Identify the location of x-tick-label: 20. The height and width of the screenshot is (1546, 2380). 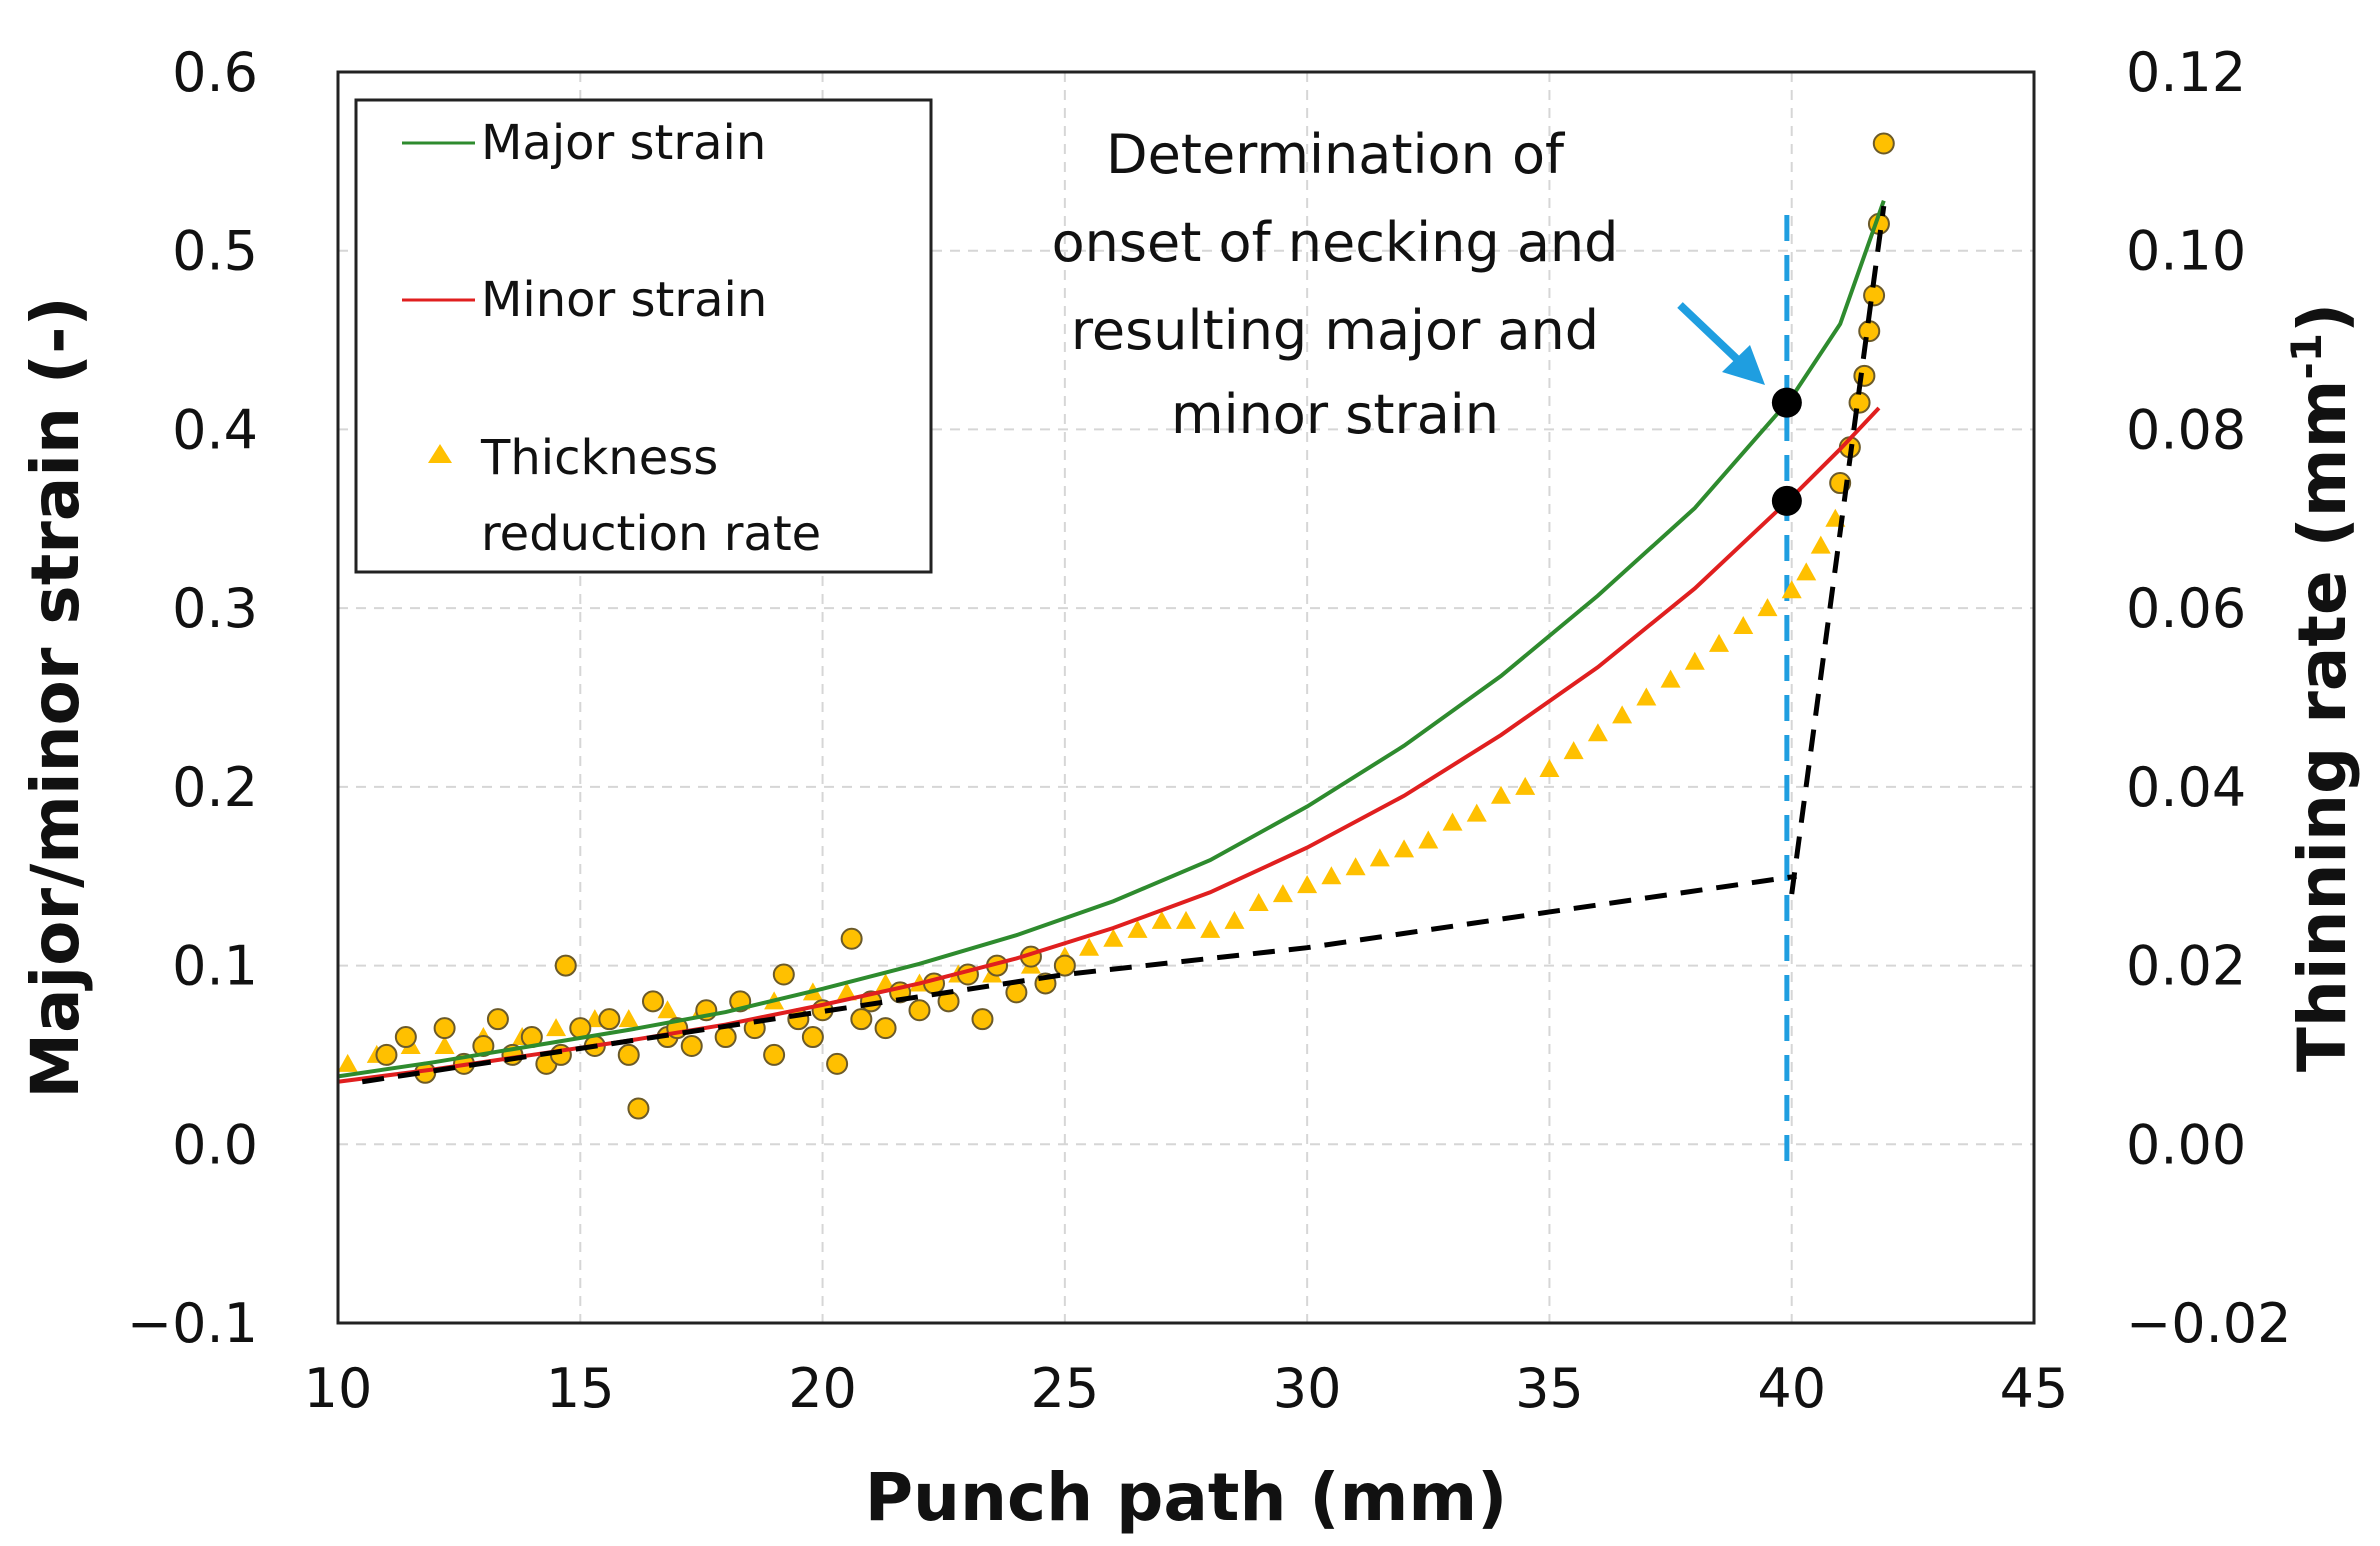
(822, 1388).